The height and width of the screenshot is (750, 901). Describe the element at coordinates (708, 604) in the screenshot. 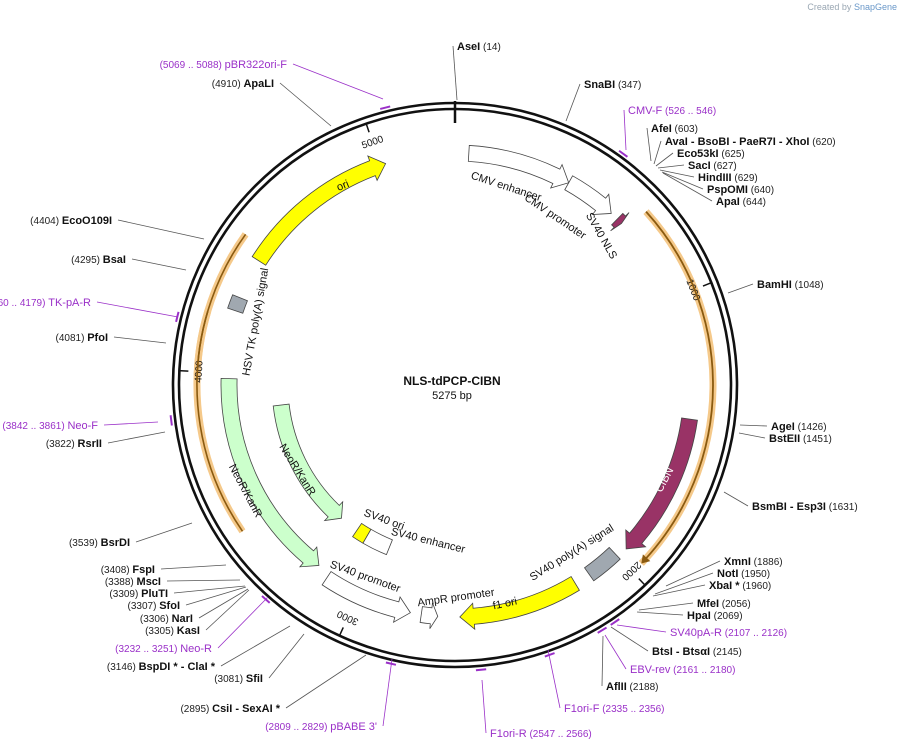

I see `site-name: MfeI` at that location.